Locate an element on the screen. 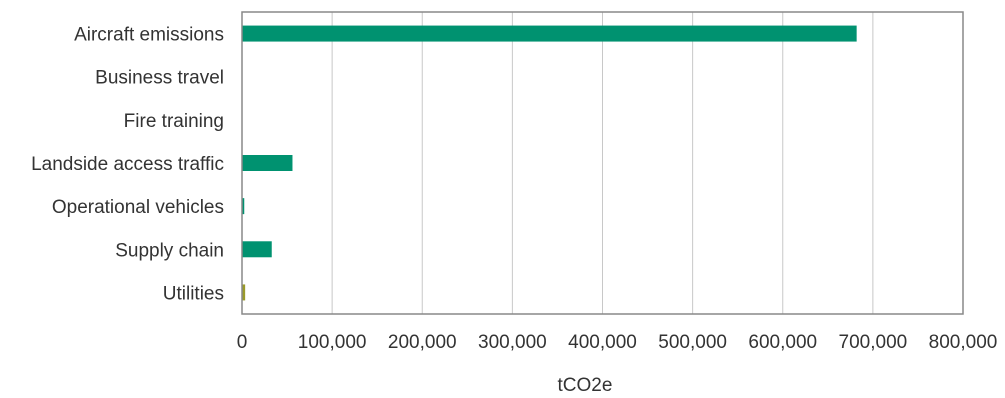 Image resolution: width=1005 pixels, height=398 pixels. x-tick-label: 600,000 is located at coordinates (782, 342).